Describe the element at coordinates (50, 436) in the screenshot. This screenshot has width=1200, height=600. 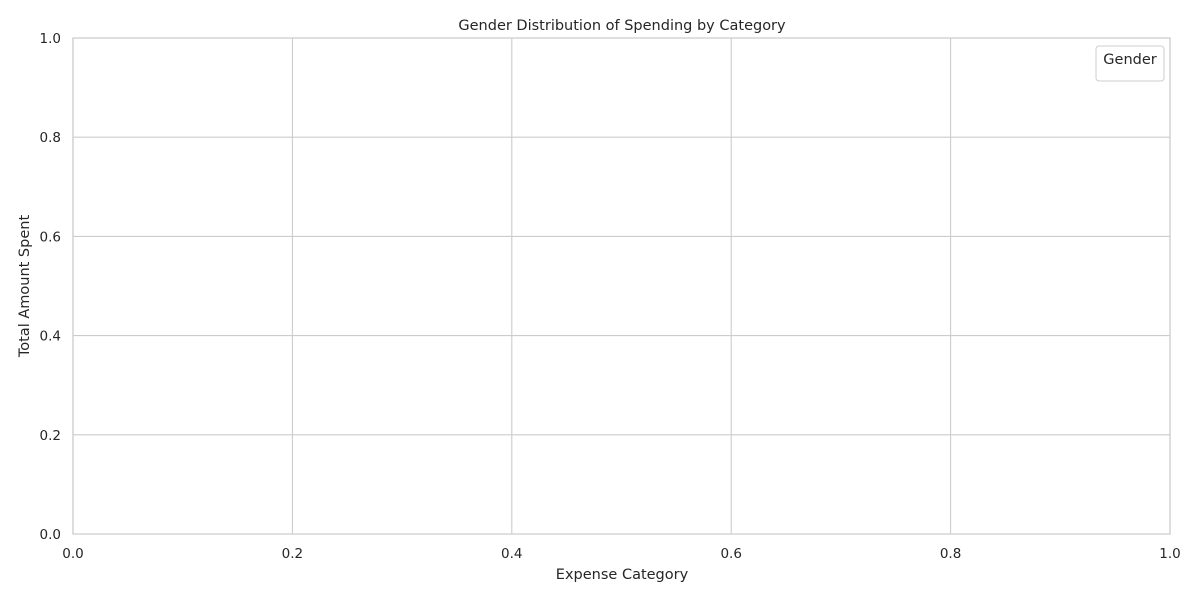
I see `y-tick-label: 0.2` at that location.